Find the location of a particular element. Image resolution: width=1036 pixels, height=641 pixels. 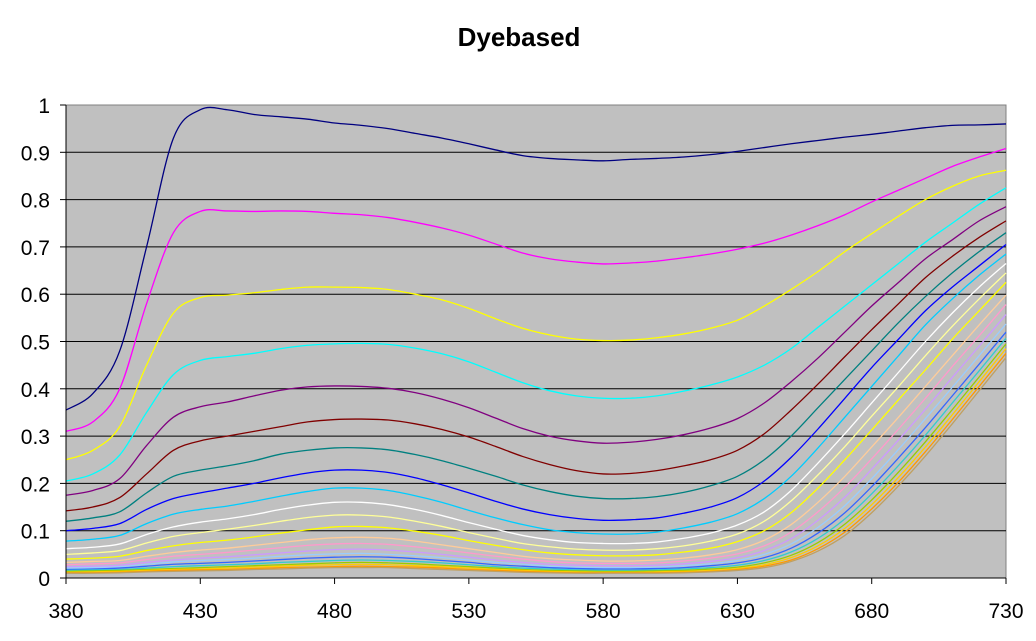

y-tick-label: 0.4 is located at coordinates (36, 390).